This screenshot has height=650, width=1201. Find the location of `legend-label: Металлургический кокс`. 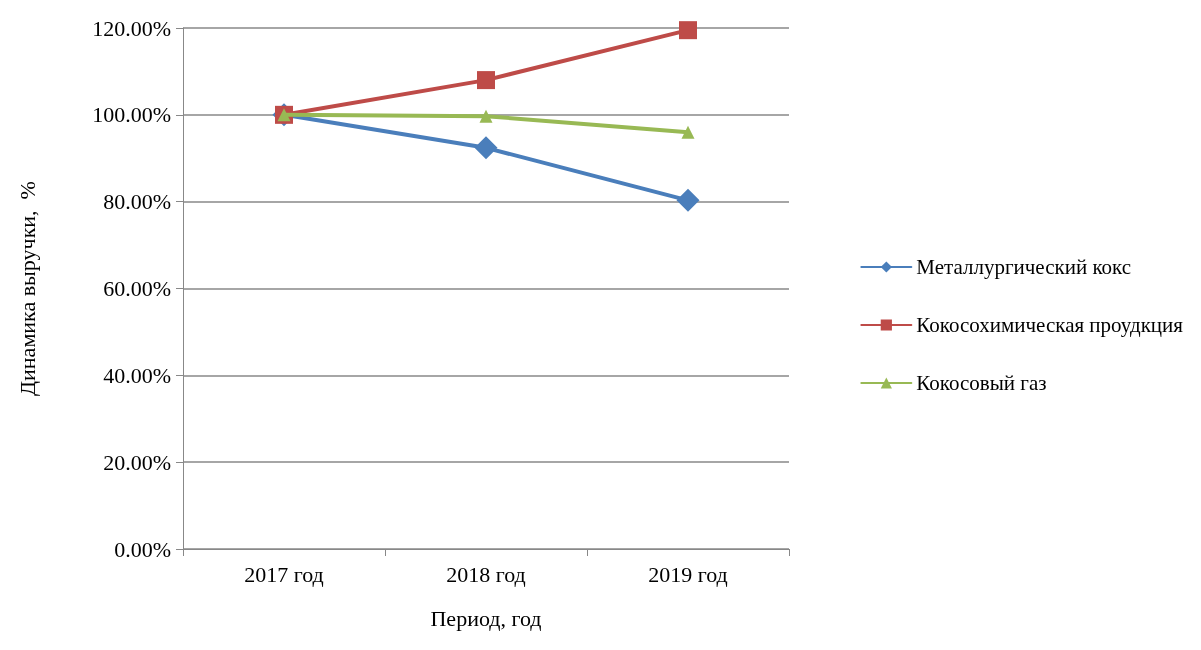

legend-label: Металлургический кокс is located at coordinates (1024, 267).